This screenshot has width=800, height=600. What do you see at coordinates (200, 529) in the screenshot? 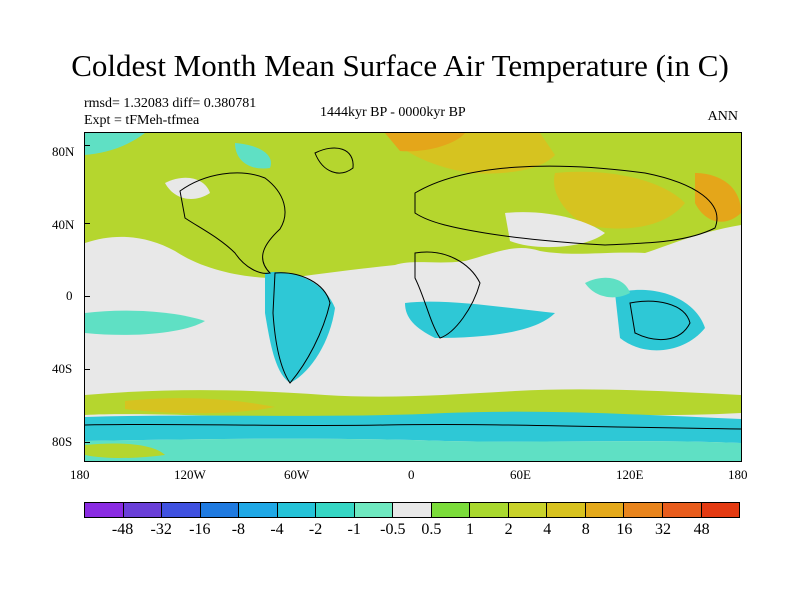
I see `colorbar-label--16: -16` at bounding box center [200, 529].